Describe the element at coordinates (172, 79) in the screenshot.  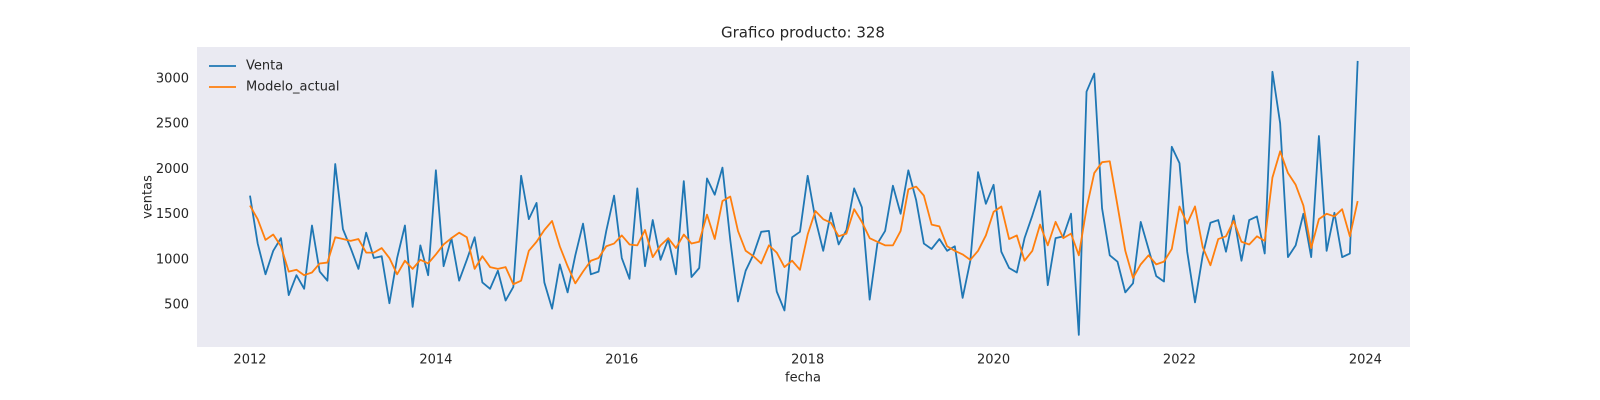
I see `y-tick-label: 3000` at that location.